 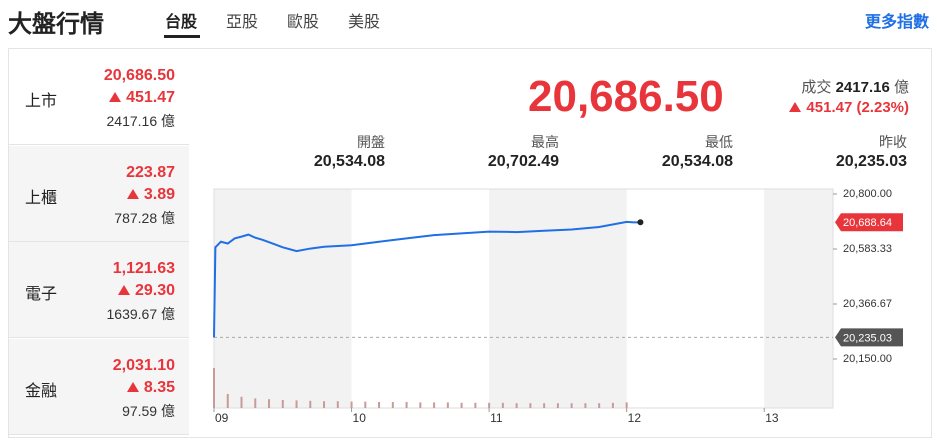 I want to click on index-name: 電子, so click(x=41, y=294).